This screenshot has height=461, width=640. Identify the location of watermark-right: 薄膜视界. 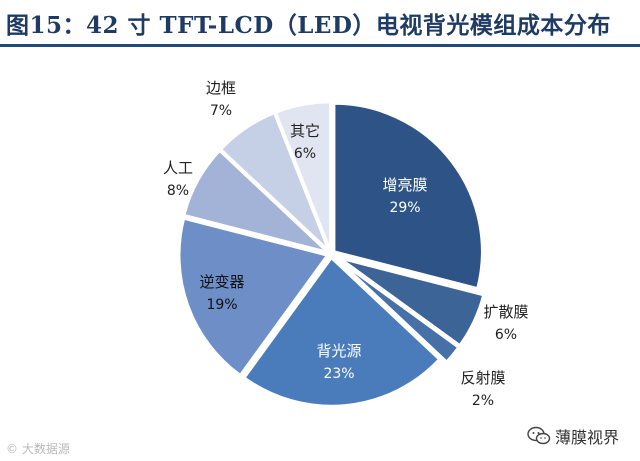
(573, 436).